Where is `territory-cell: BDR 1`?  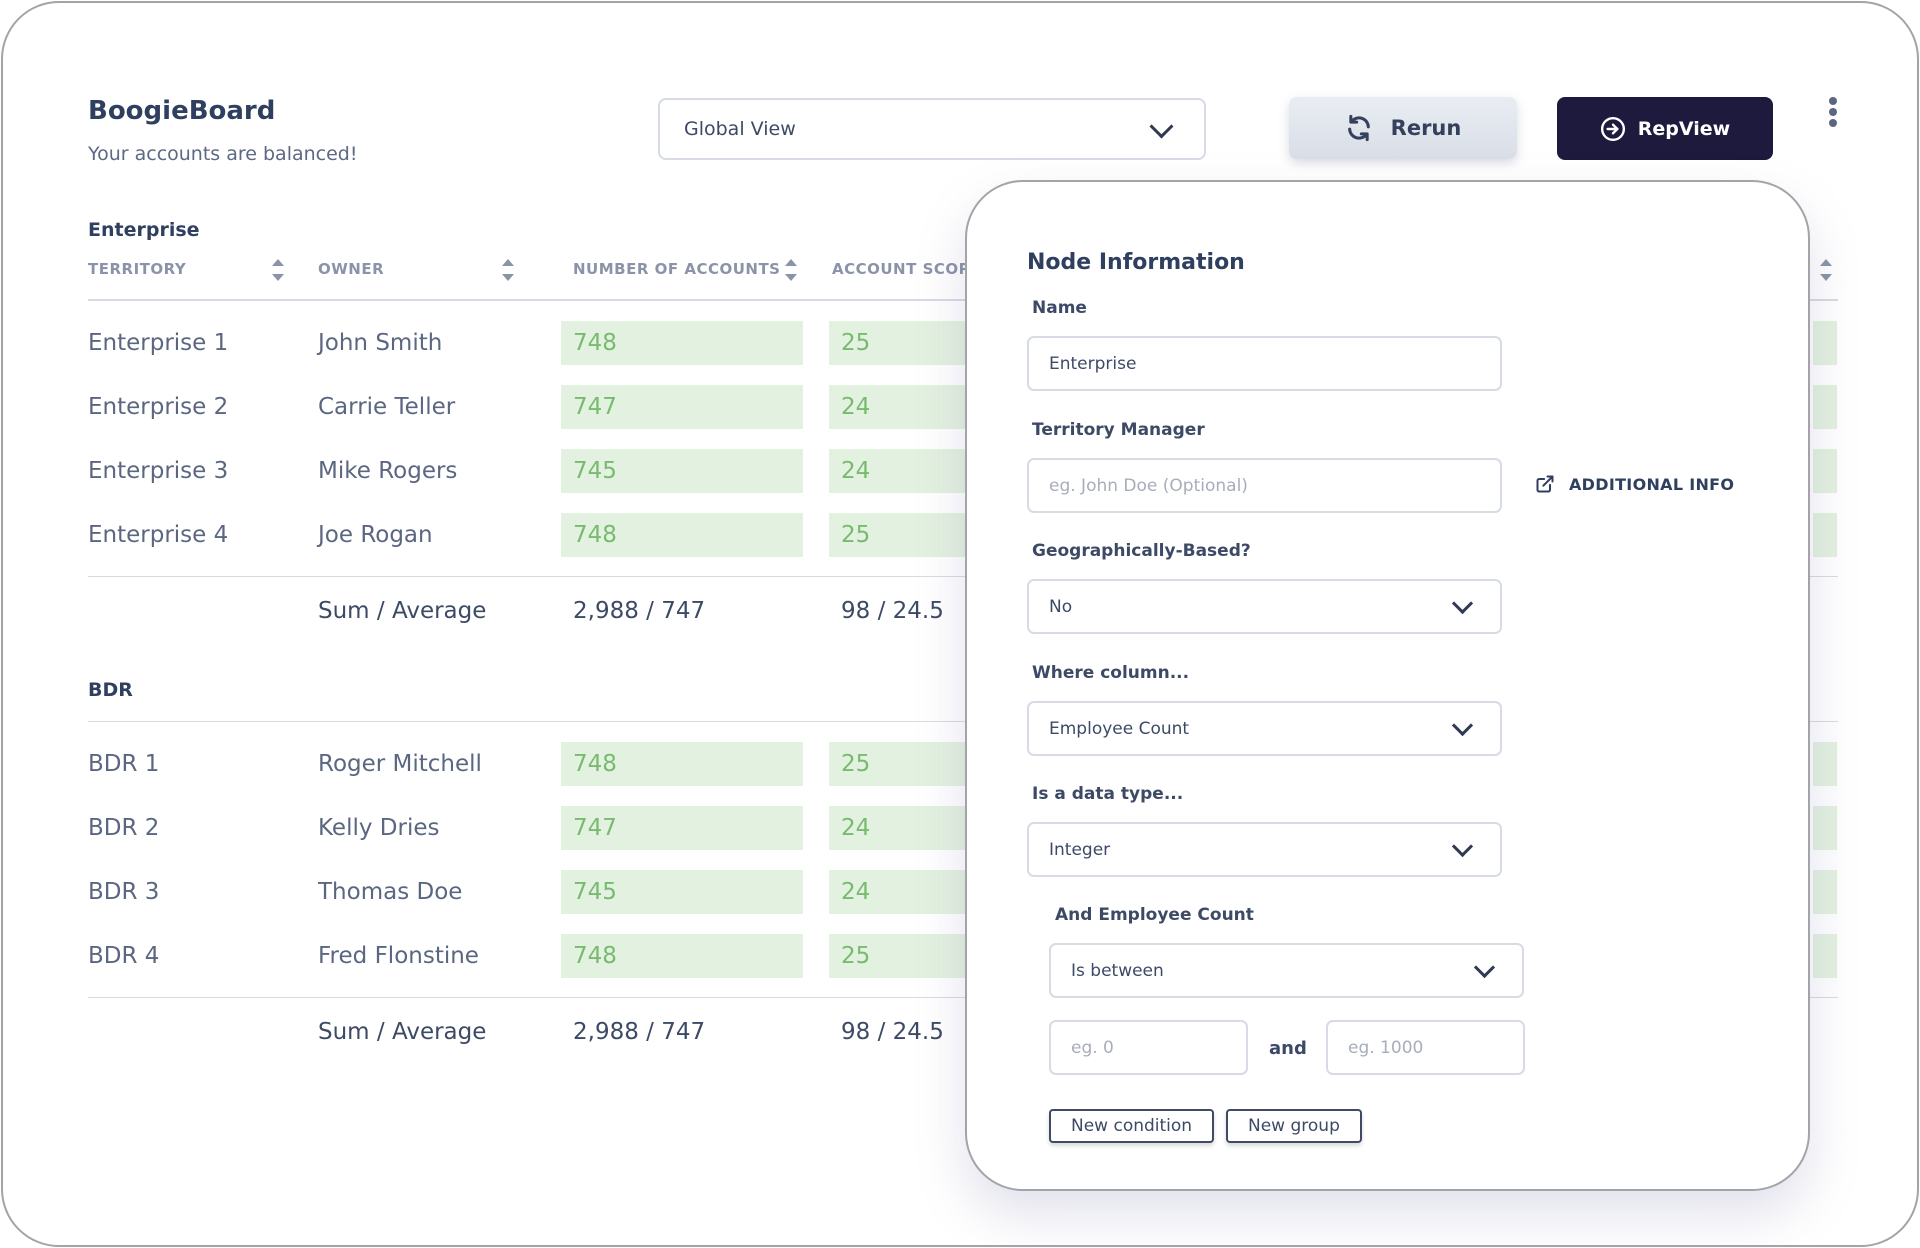
territory-cell: BDR 1 is located at coordinates (124, 764).